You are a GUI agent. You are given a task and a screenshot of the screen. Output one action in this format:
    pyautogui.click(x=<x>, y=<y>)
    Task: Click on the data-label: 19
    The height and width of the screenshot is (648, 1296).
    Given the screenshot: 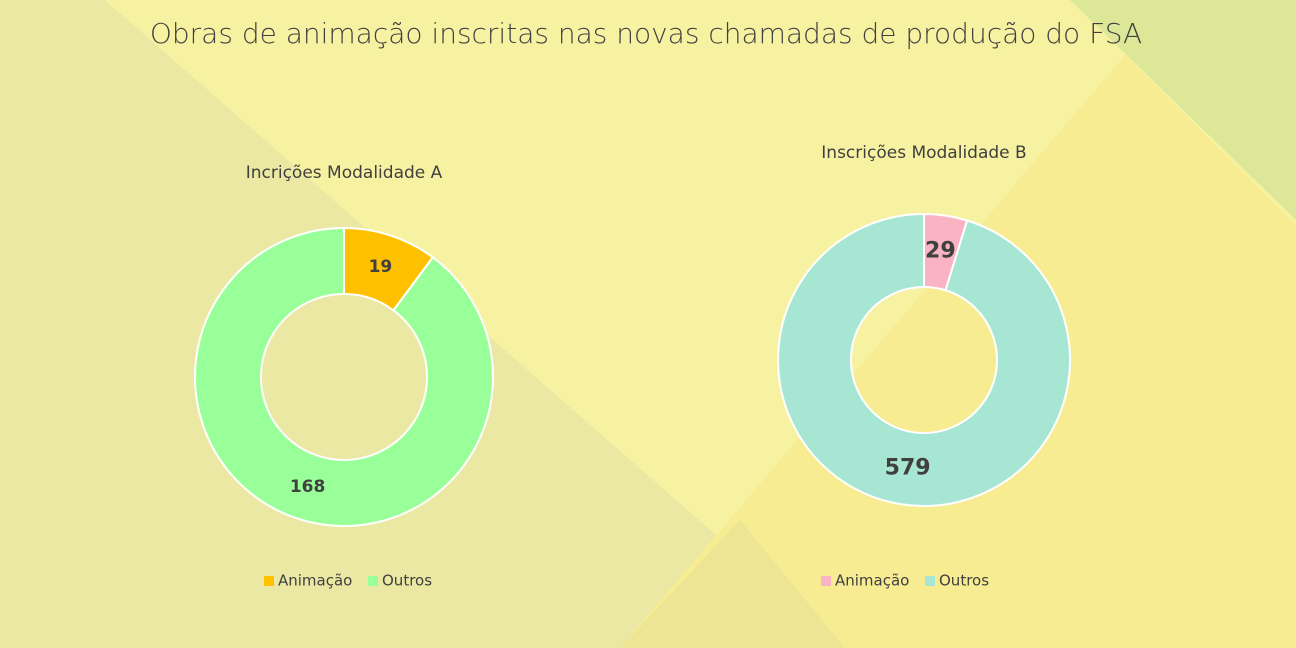 What is the action you would take?
    pyautogui.click(x=381, y=267)
    